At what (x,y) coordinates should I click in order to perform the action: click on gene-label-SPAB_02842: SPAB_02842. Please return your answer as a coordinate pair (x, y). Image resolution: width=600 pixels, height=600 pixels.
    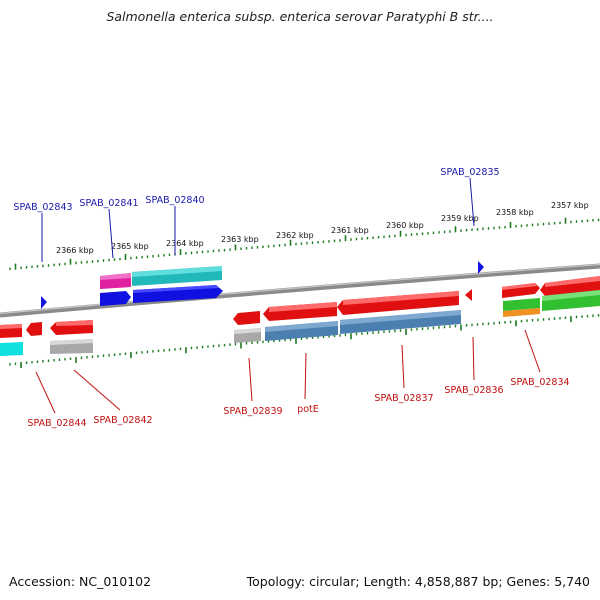
    Looking at the image, I should click on (122, 420).